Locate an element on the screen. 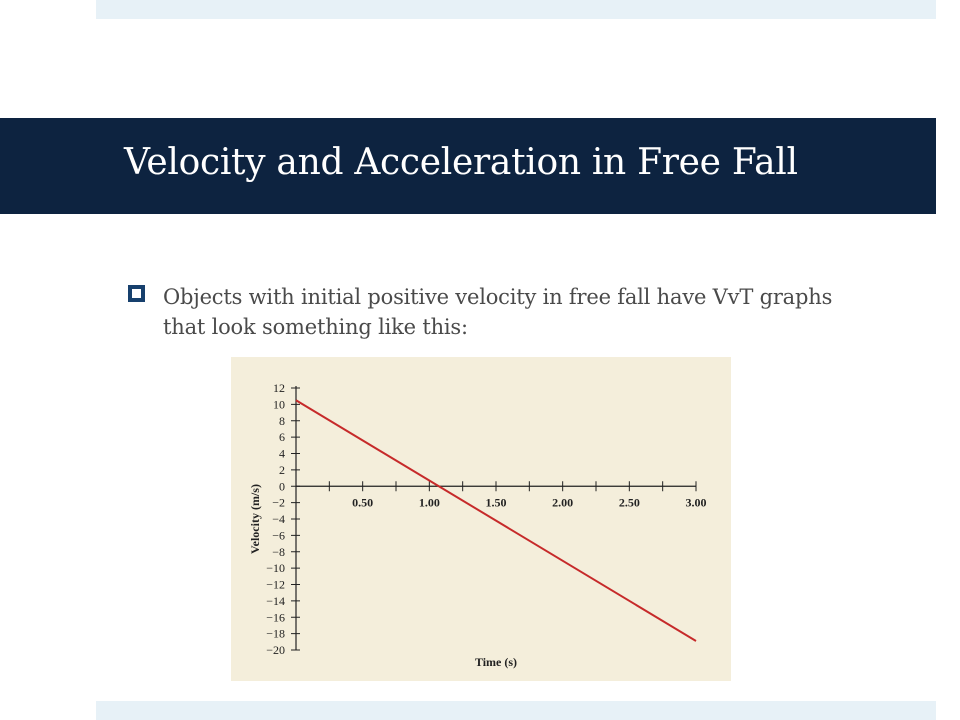 This screenshot has height=720, width=960. y-tick-label: 0 is located at coordinates (282, 486).